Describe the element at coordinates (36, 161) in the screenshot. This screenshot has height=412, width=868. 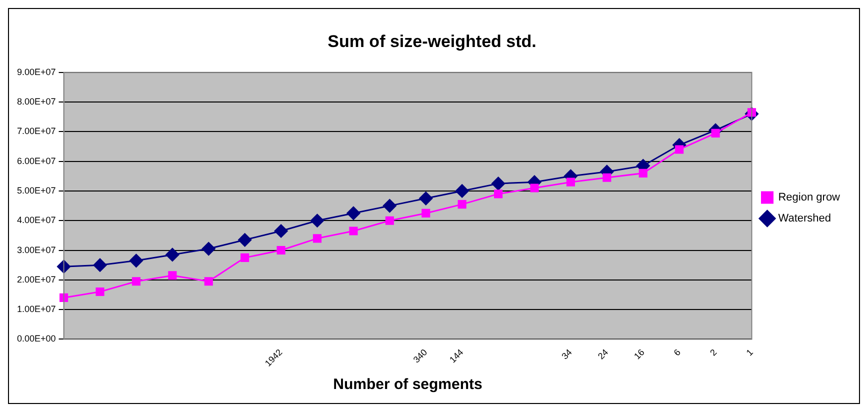
I see `y-tick-label: 6.00E+07` at that location.